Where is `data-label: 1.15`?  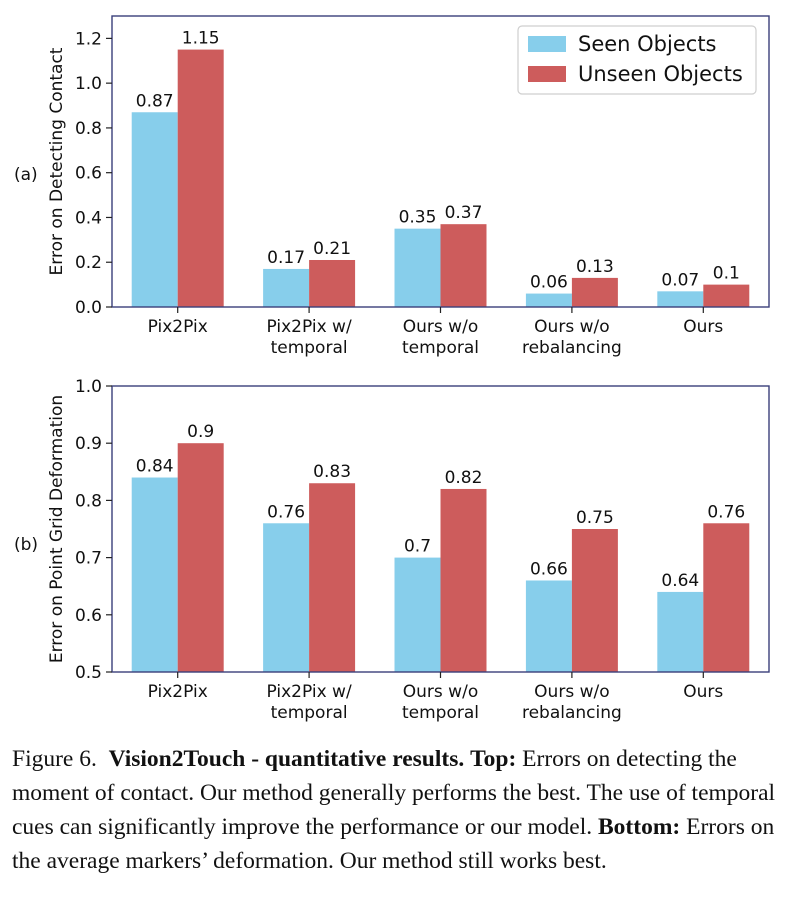 data-label: 1.15 is located at coordinates (201, 39).